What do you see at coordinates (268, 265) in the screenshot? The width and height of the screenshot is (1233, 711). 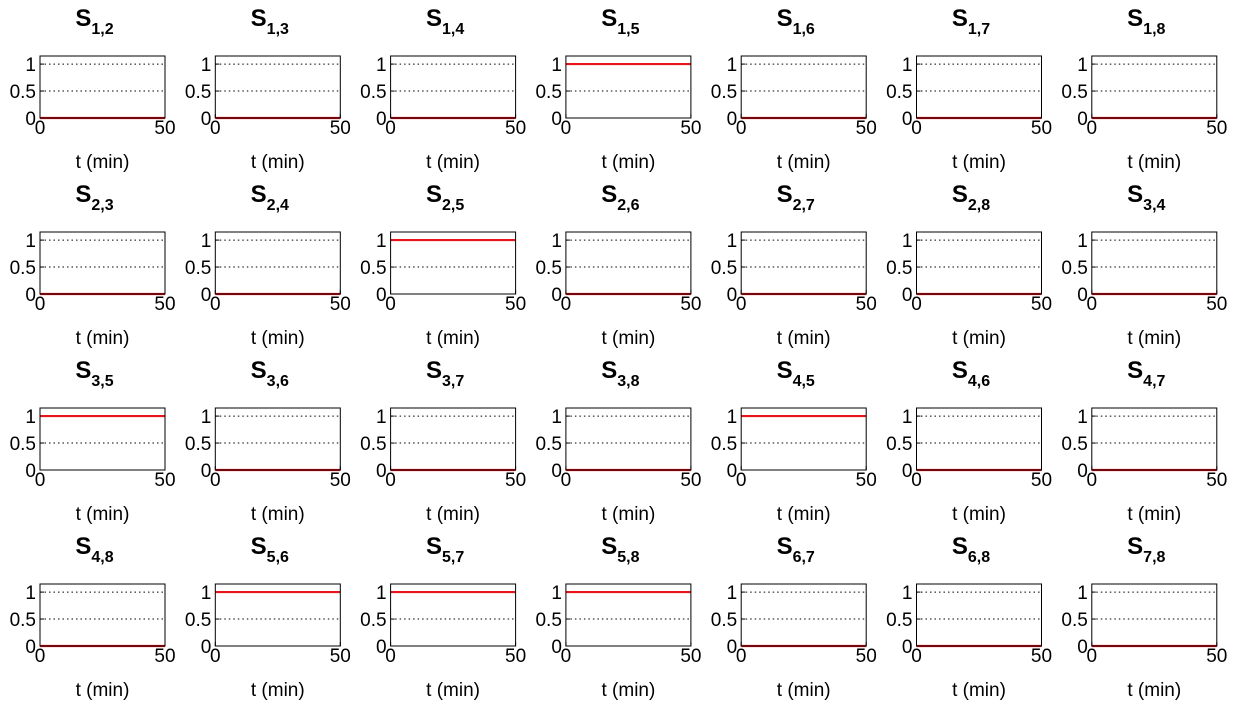 I see `subplot: S2,4 0 0.5 1 0 50 t (min)` at bounding box center [268, 265].